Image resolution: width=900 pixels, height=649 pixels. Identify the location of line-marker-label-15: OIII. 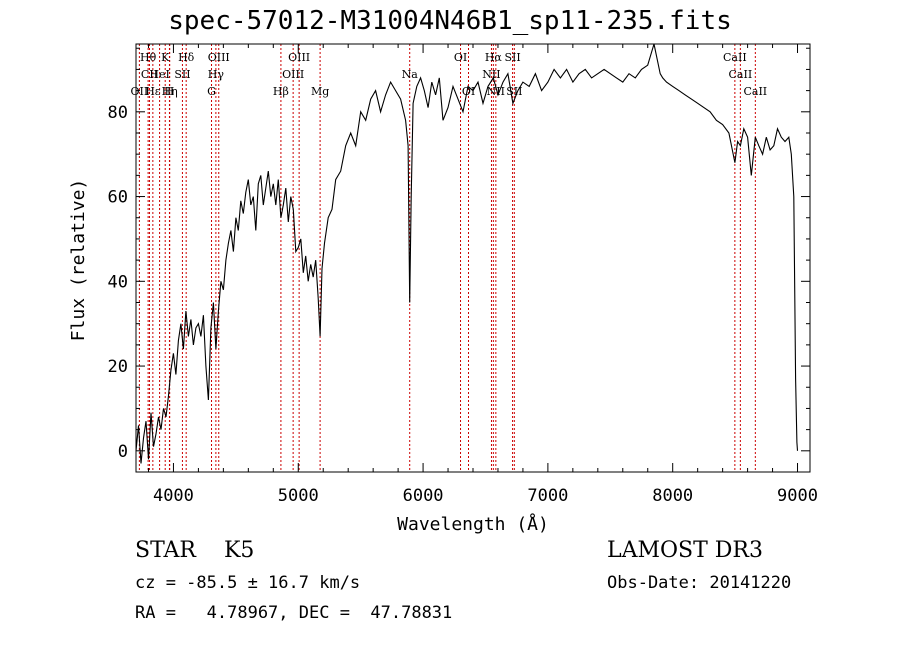
(299, 57).